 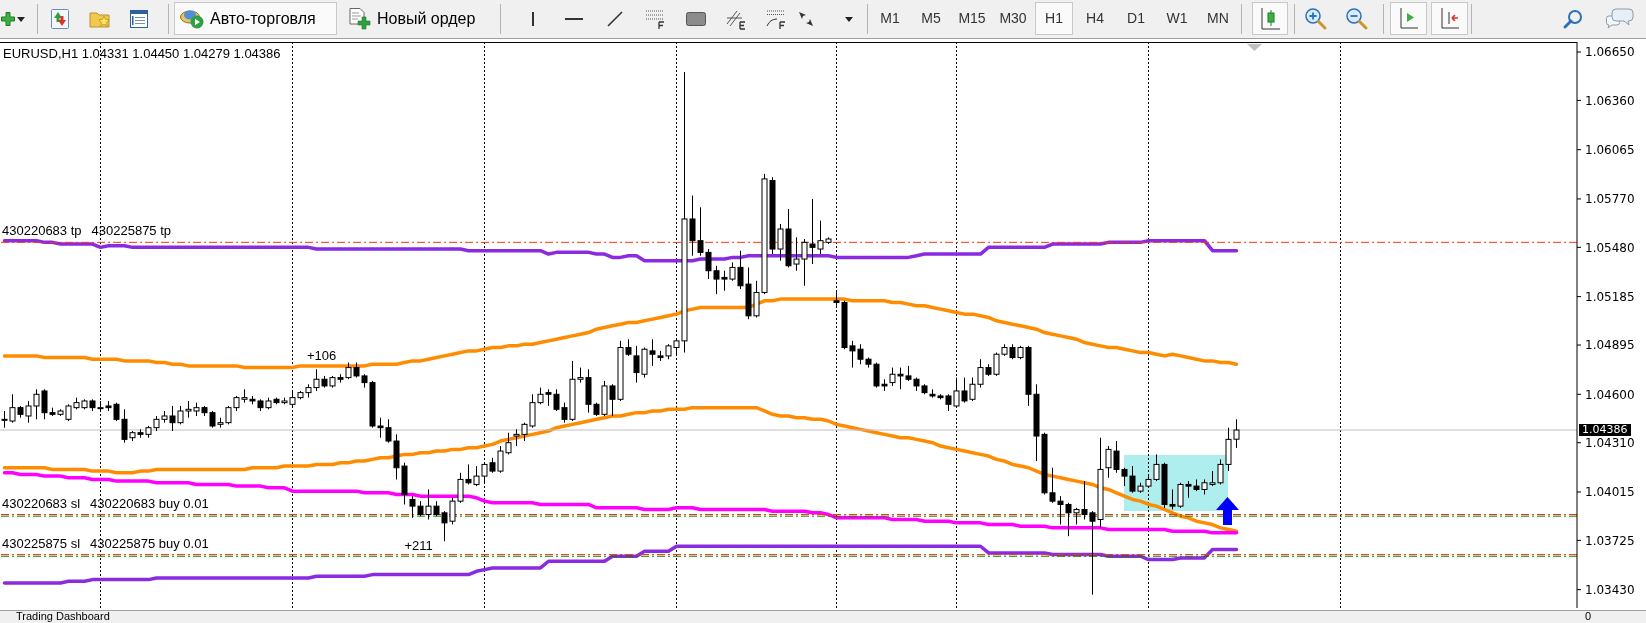 What do you see at coordinates (321, 355) in the screenshot?
I see `annotation: +106` at bounding box center [321, 355].